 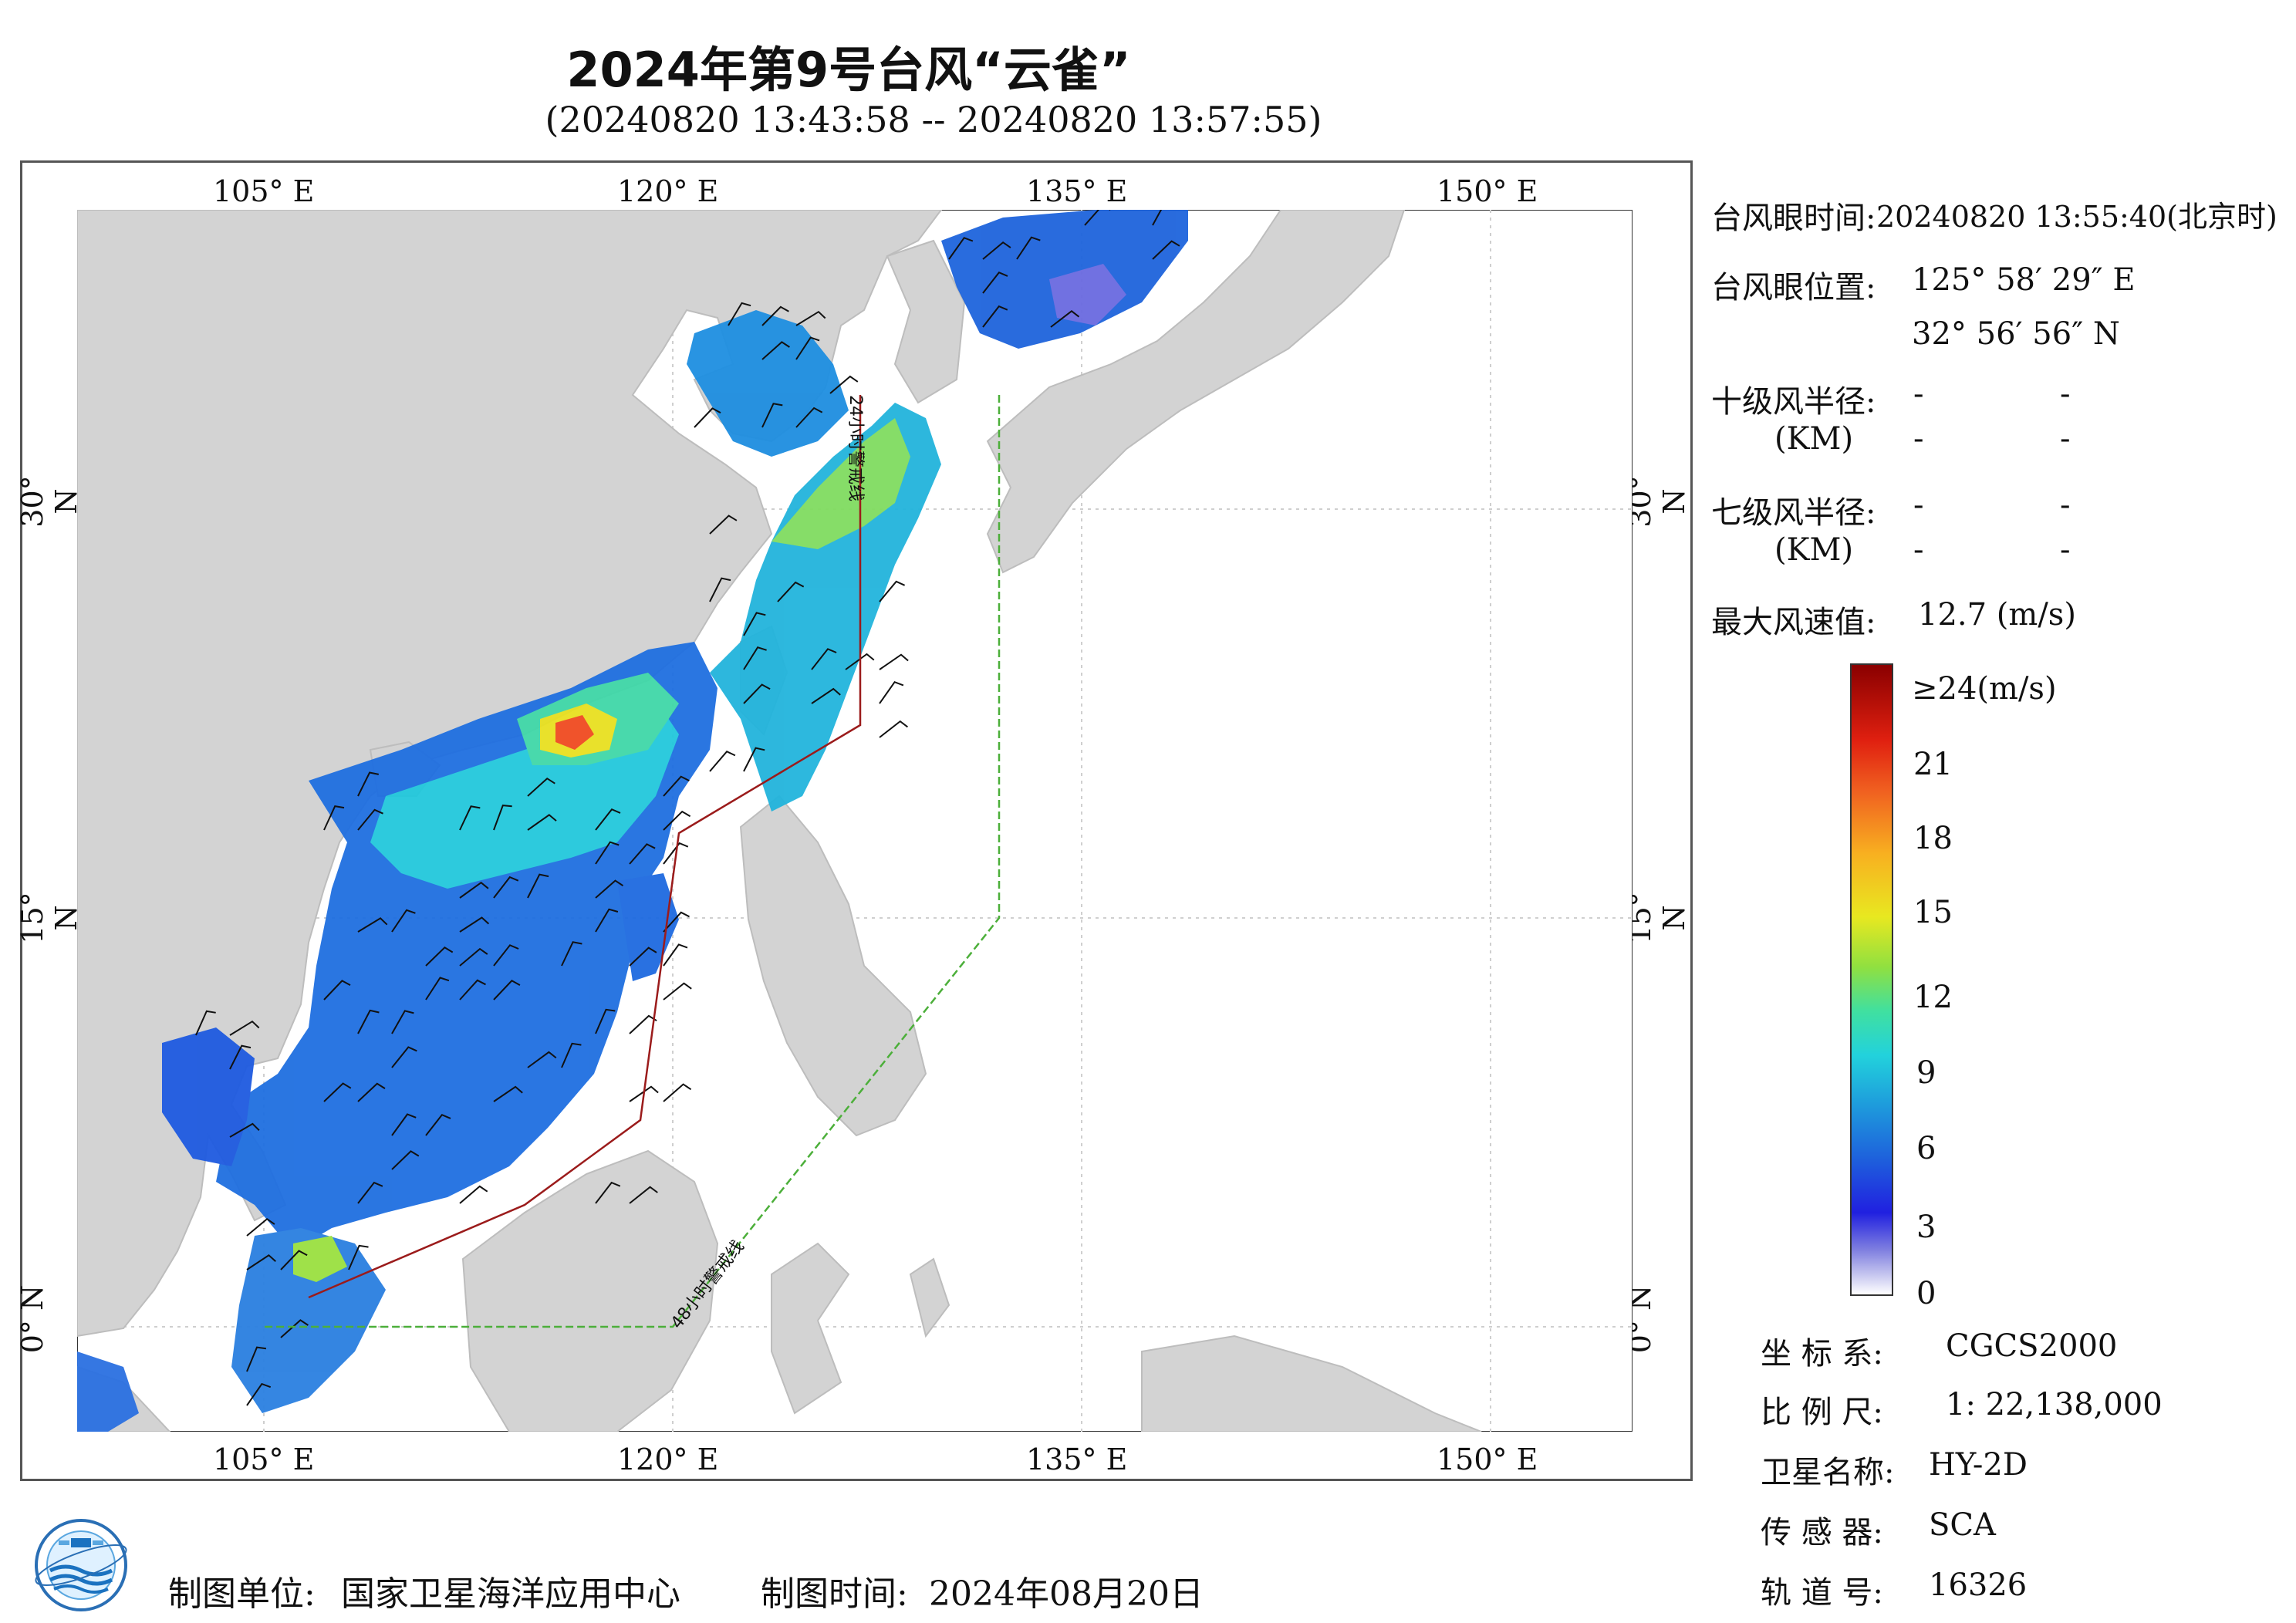 I want to click on scale-label: 比 例 尺:, so click(x=1822, y=1412).